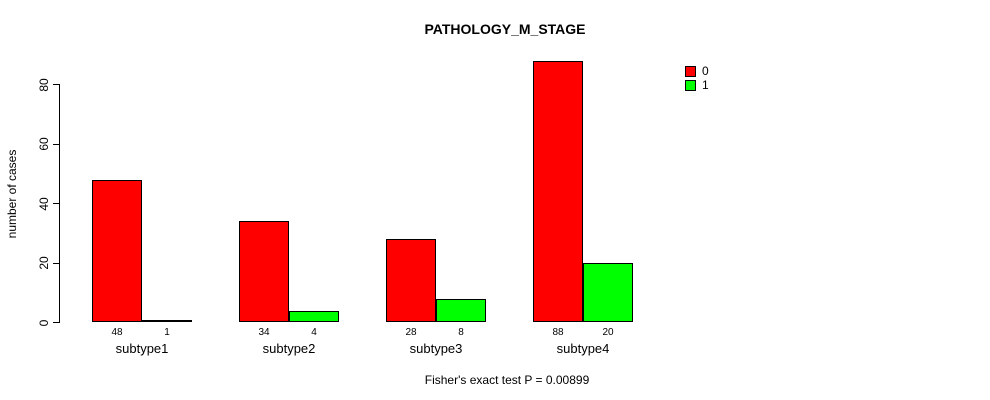  What do you see at coordinates (167, 321) in the screenshot?
I see `bar-1-subtype1` at bounding box center [167, 321].